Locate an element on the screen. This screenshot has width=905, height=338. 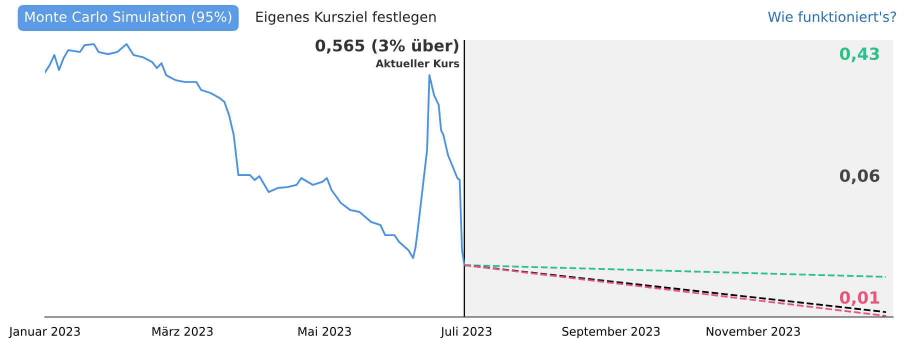
x-tick-label: September 2023 is located at coordinates (611, 332).